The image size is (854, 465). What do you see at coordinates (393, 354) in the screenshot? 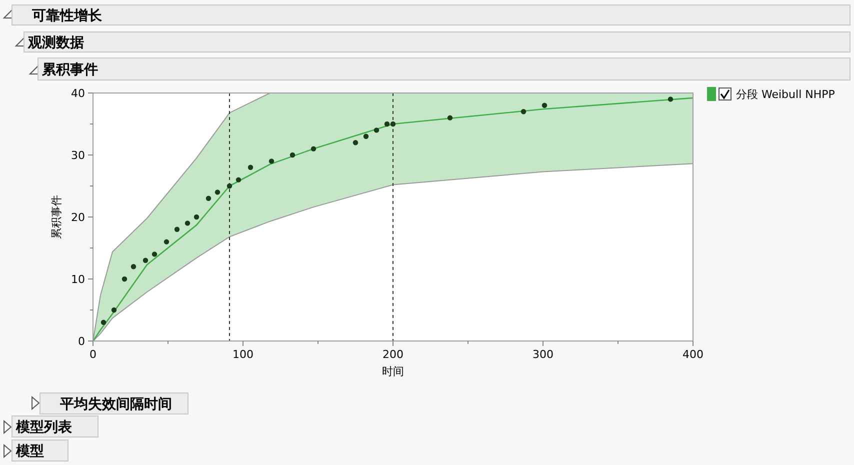
I see `x-tick-label: 200` at bounding box center [393, 354].